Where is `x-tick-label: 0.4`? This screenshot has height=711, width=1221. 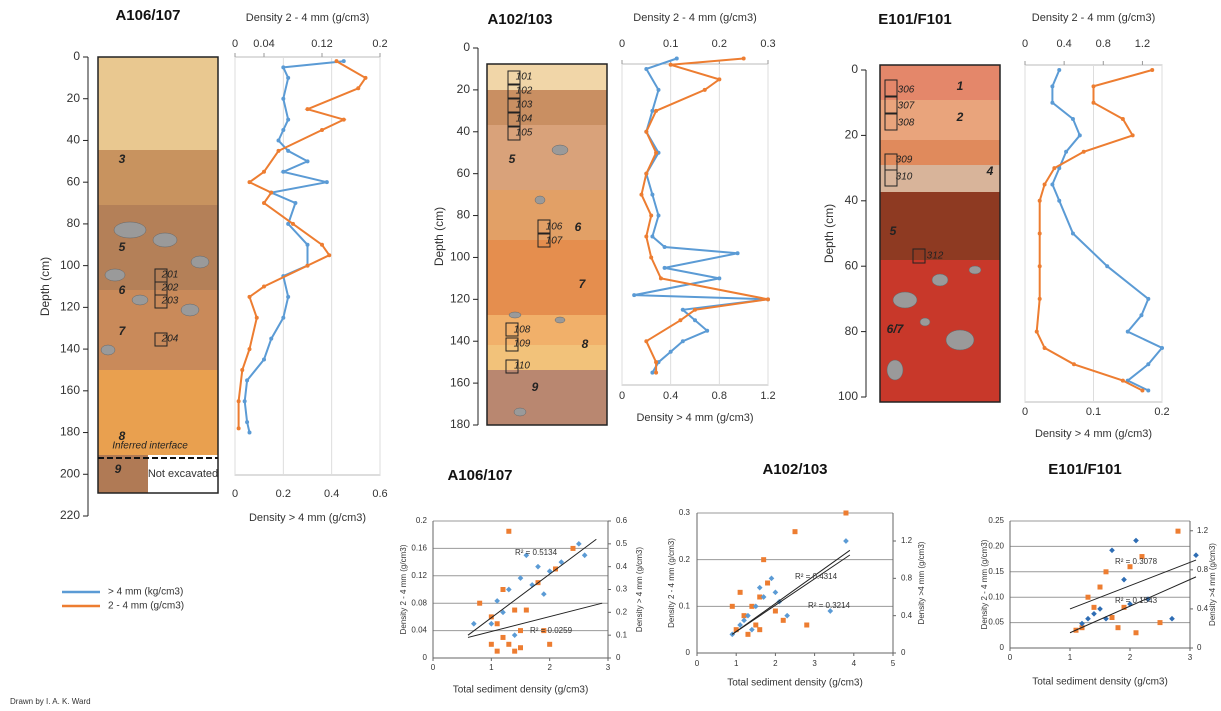
x-tick-label: 0.4 is located at coordinates (331, 494).